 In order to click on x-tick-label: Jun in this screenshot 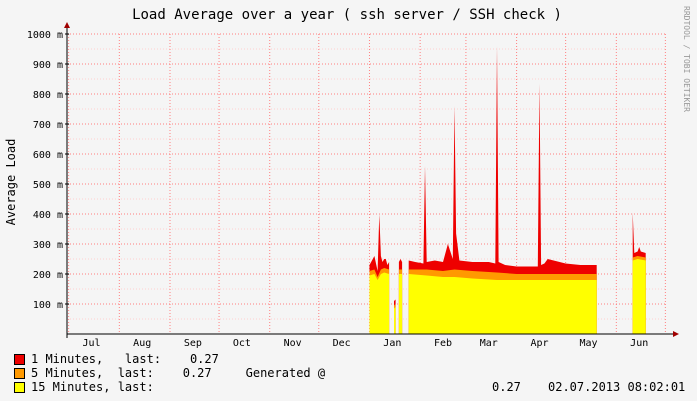, I will do `click(639, 343)`.